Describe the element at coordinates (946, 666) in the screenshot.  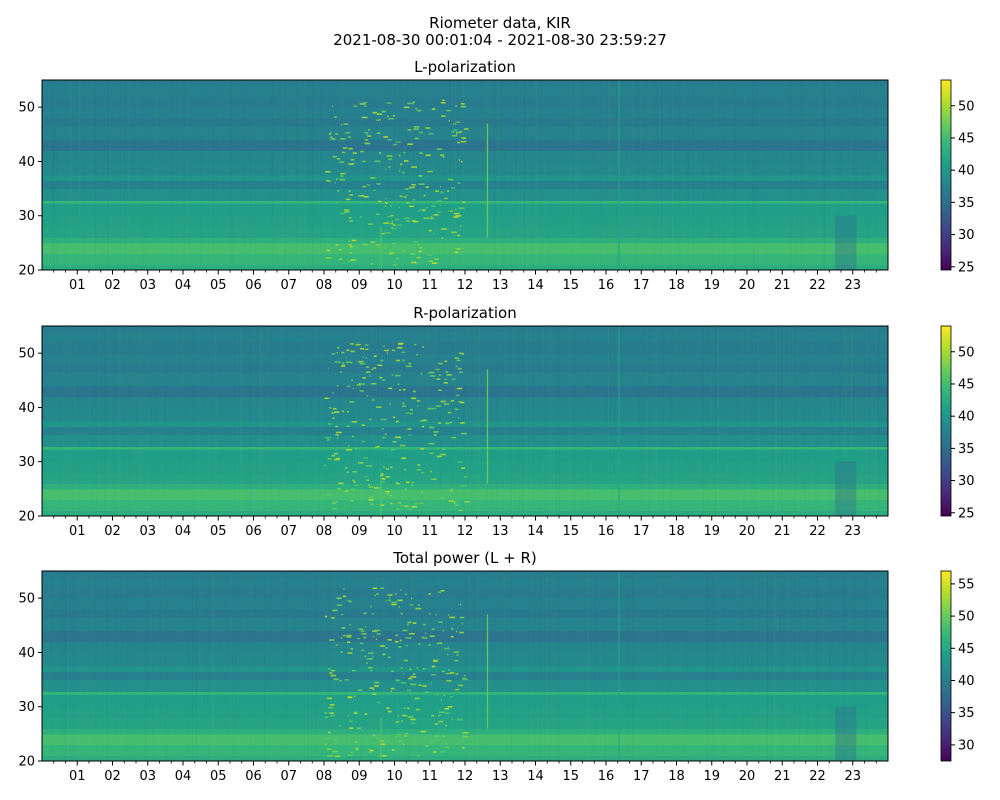
I see `colorbar` at that location.